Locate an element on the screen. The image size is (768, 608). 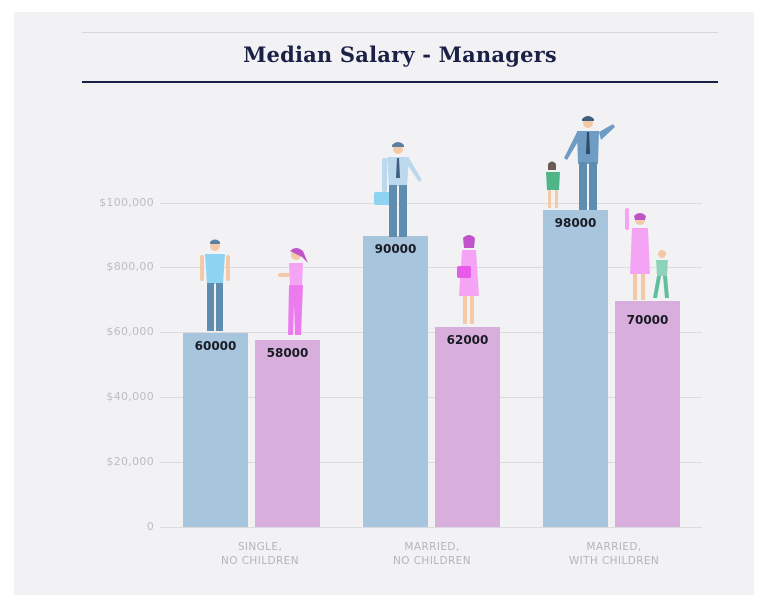
mother-with-son-figure-icon is located at coordinates (647, 254).